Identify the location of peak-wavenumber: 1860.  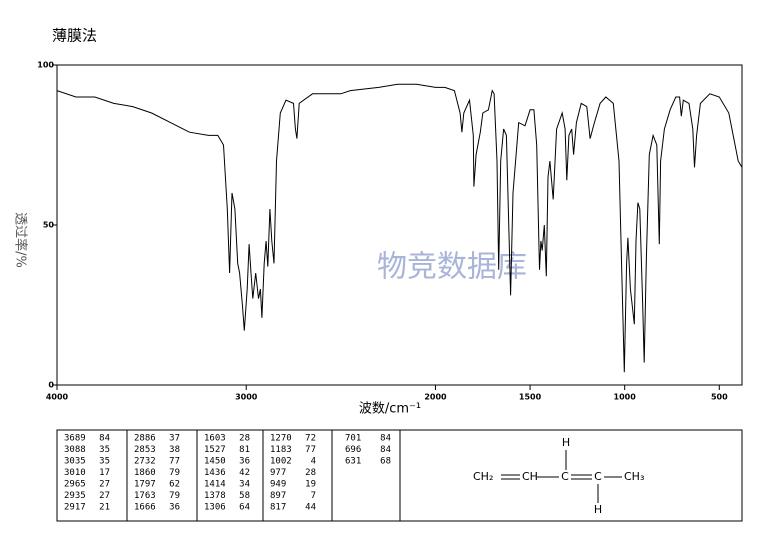
(145, 473).